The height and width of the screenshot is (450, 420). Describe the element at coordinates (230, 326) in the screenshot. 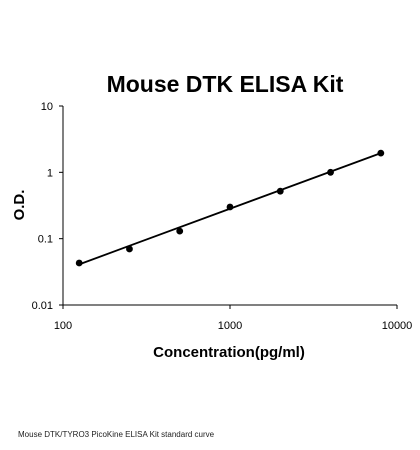

I see `x-tick-label: 1000` at that location.